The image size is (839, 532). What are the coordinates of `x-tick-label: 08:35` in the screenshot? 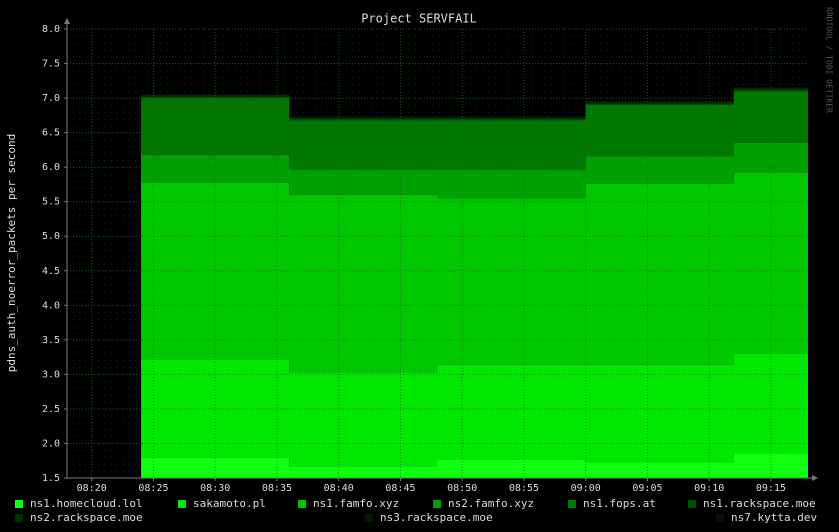 It's located at (277, 488).